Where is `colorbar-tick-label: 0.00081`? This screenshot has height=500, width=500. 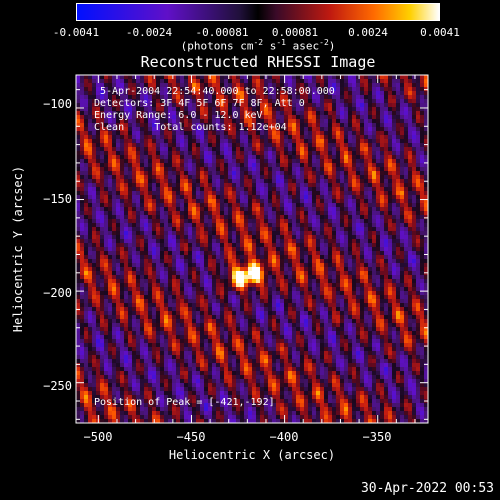 colorbar-tick-label: 0.00081 is located at coordinates (295, 32).